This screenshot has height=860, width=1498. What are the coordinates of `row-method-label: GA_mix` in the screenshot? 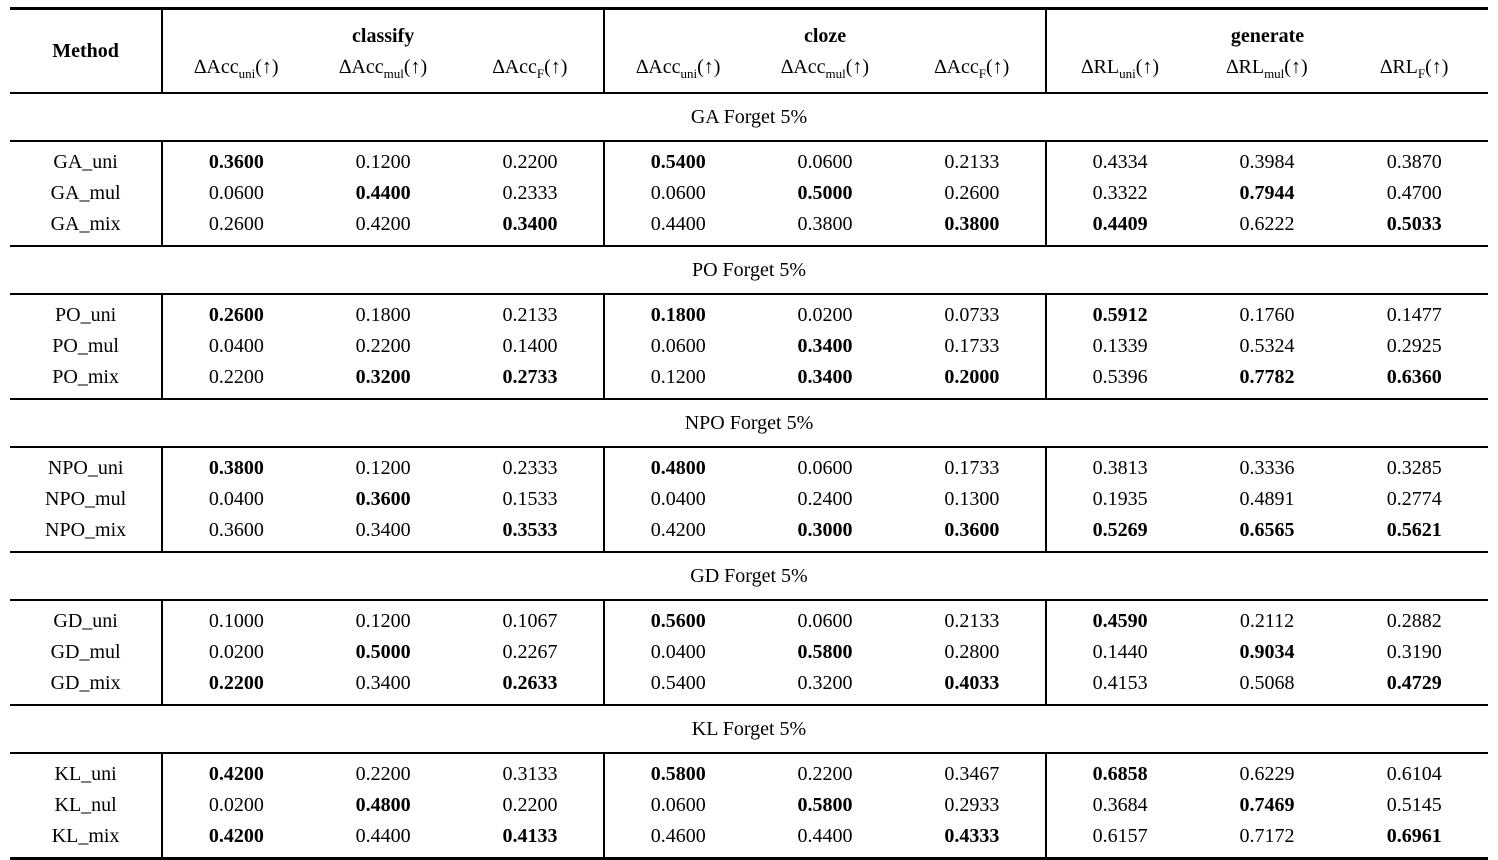 It's located at (87, 227).